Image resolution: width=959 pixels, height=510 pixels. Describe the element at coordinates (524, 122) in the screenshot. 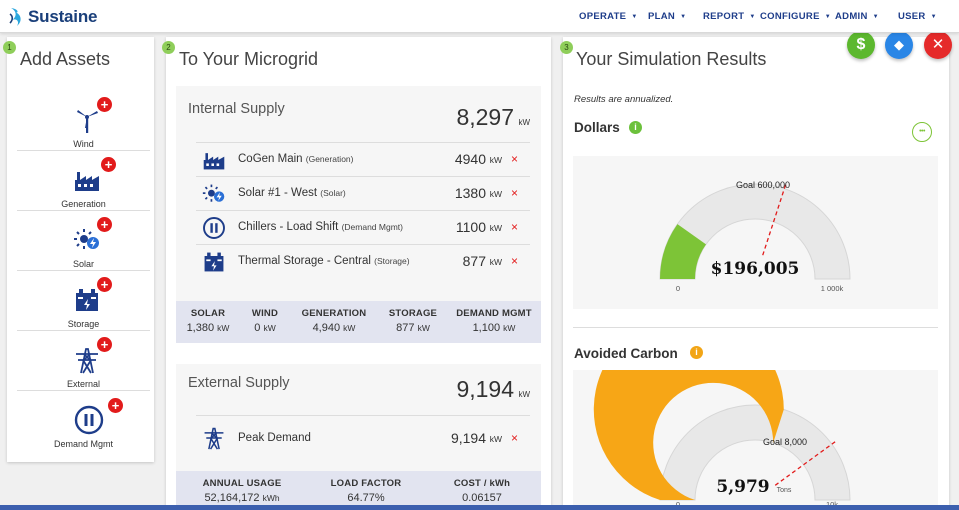

I see `internal-supply-unit: kW` at that location.